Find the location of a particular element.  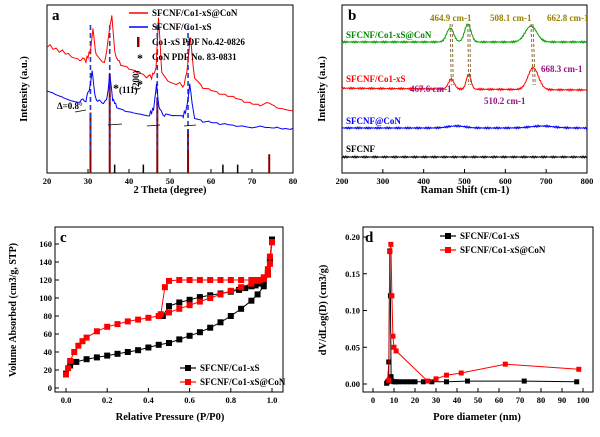

x-tick-label: 30 is located at coordinates (436, 400).